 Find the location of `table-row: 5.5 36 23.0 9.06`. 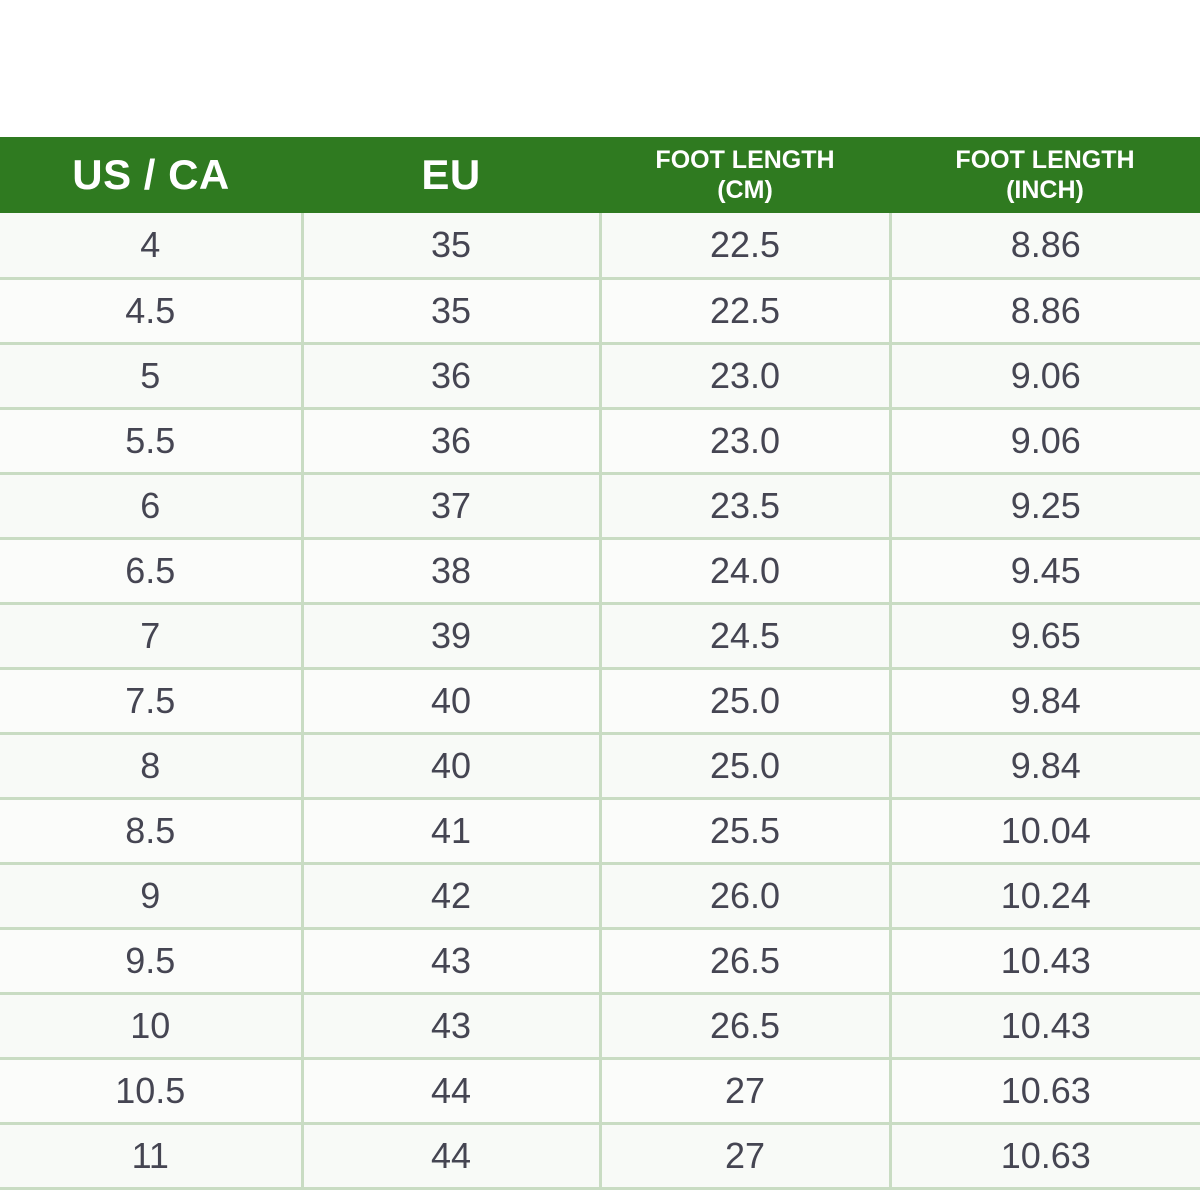

table-row: 5.5 36 23.0 9.06 is located at coordinates (600, 441).